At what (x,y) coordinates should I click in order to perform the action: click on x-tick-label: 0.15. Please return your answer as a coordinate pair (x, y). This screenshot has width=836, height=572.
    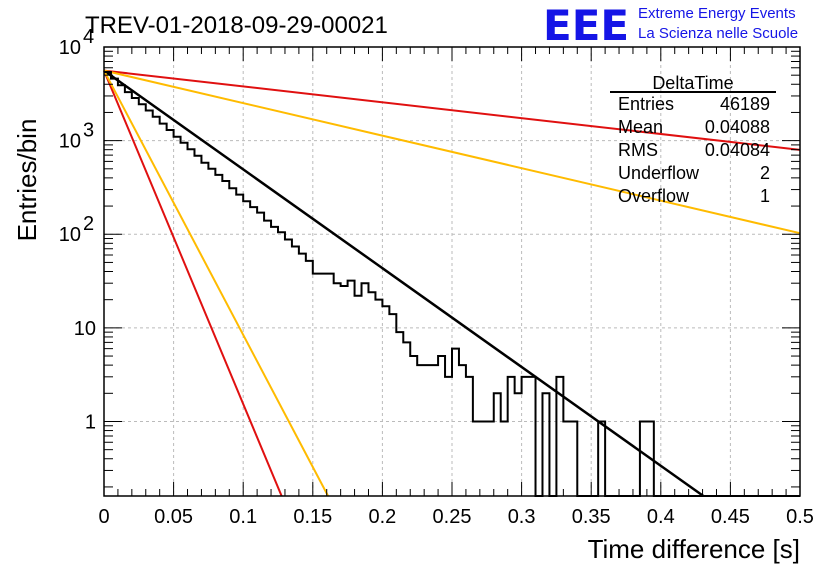
    Looking at the image, I should click on (312, 517).